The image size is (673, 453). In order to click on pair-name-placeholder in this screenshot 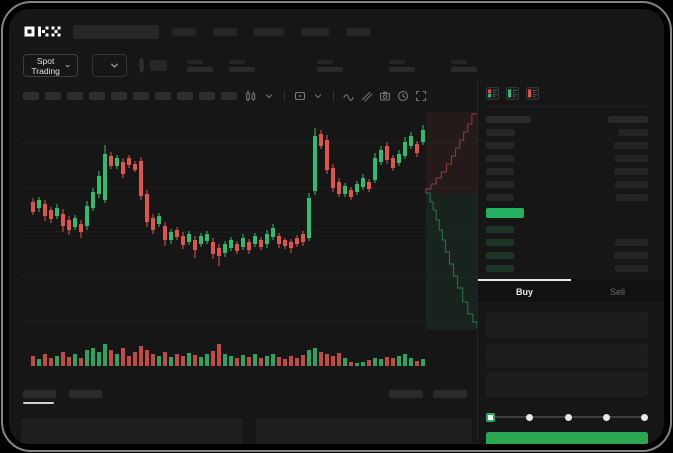, I will do `click(158, 65)`.